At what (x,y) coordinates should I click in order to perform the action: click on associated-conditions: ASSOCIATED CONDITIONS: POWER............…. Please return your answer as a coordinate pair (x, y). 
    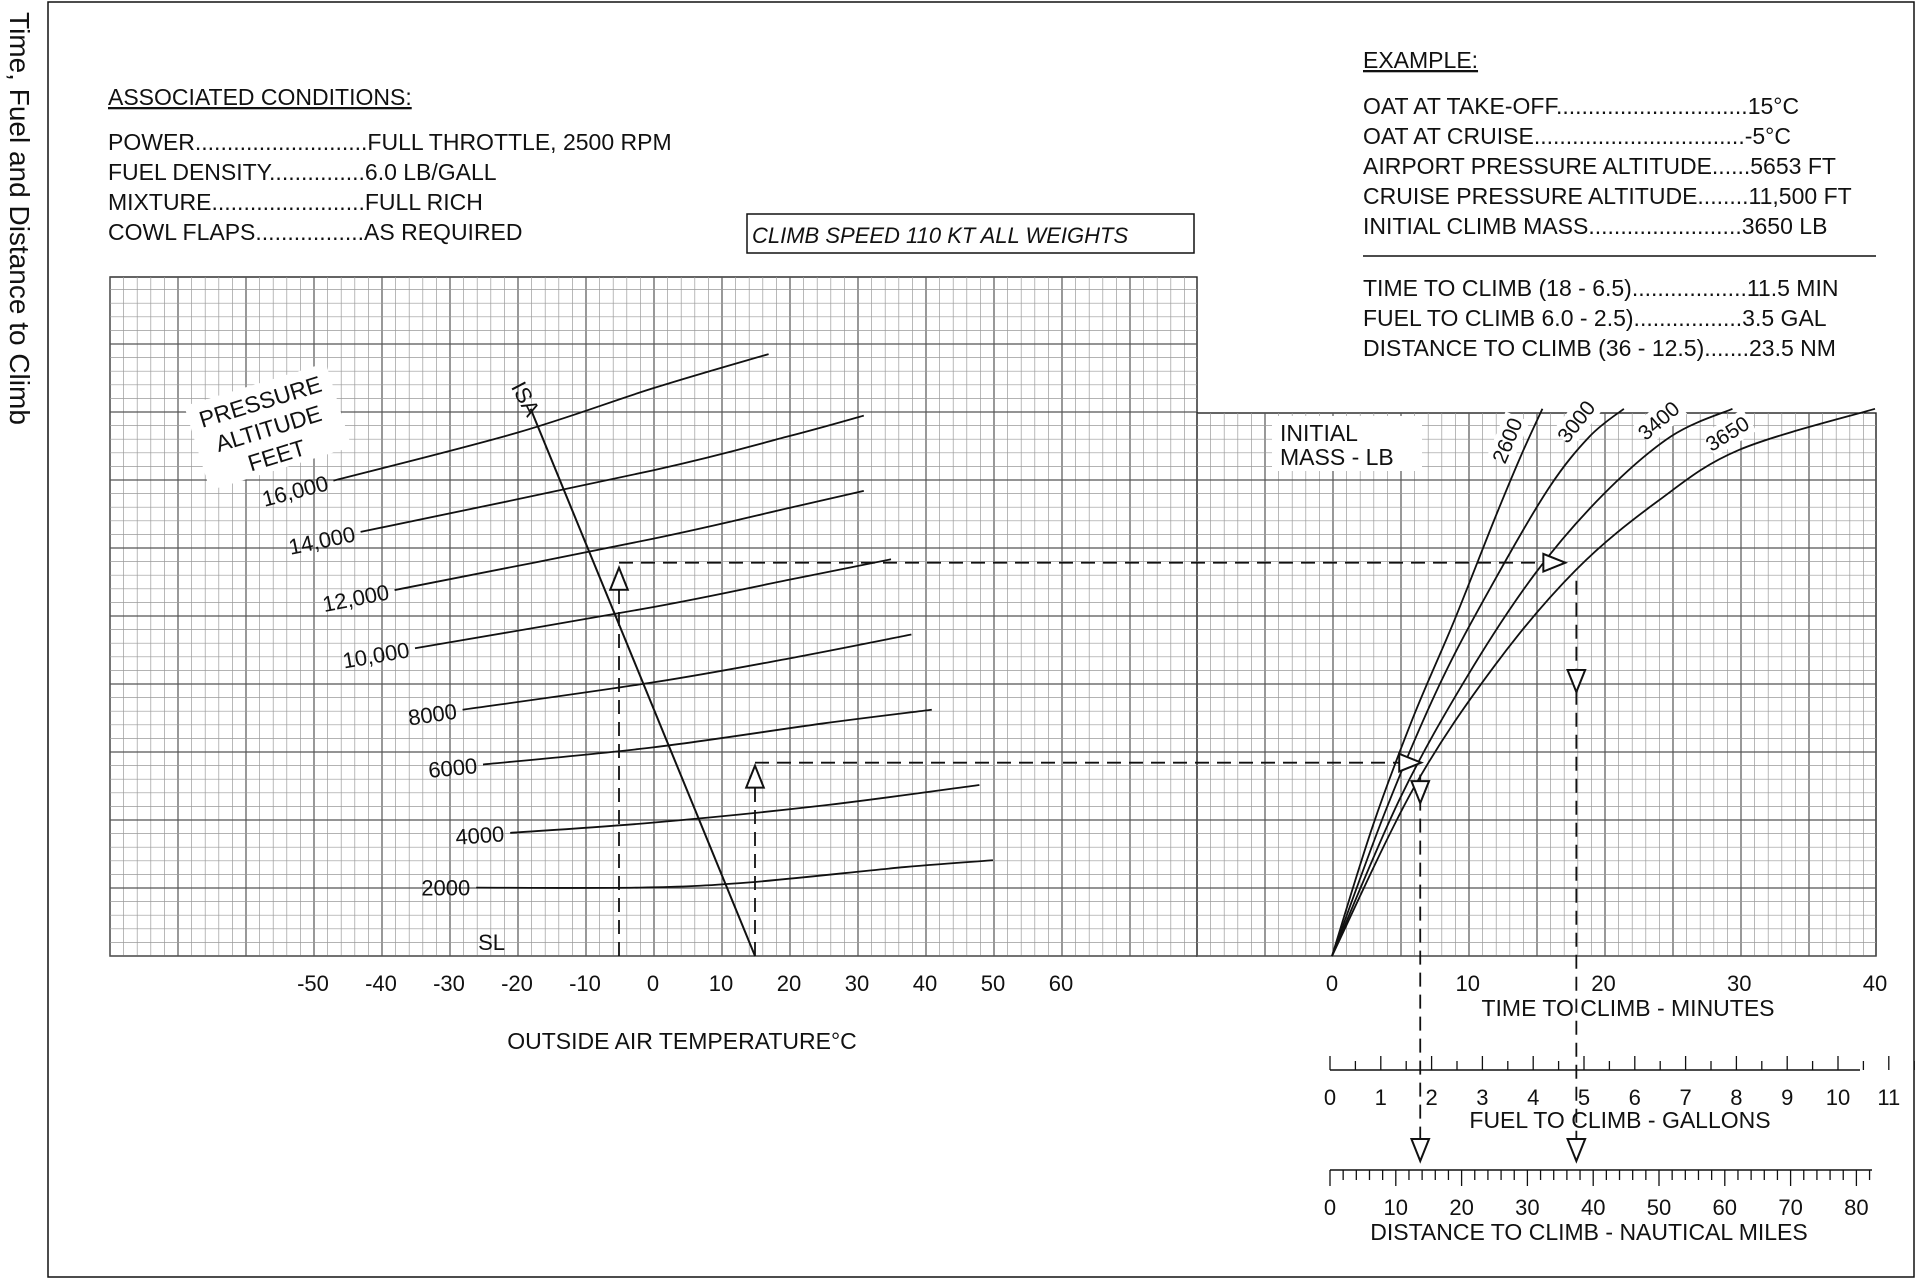
    Looking at the image, I should click on (390, 164).